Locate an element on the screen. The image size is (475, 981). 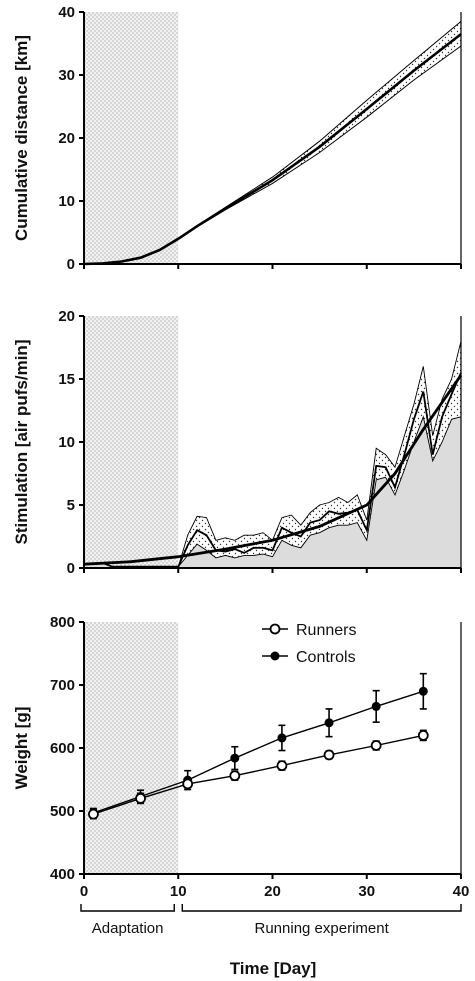
phase-bracket-running-experiment is located at coordinates (321, 908).